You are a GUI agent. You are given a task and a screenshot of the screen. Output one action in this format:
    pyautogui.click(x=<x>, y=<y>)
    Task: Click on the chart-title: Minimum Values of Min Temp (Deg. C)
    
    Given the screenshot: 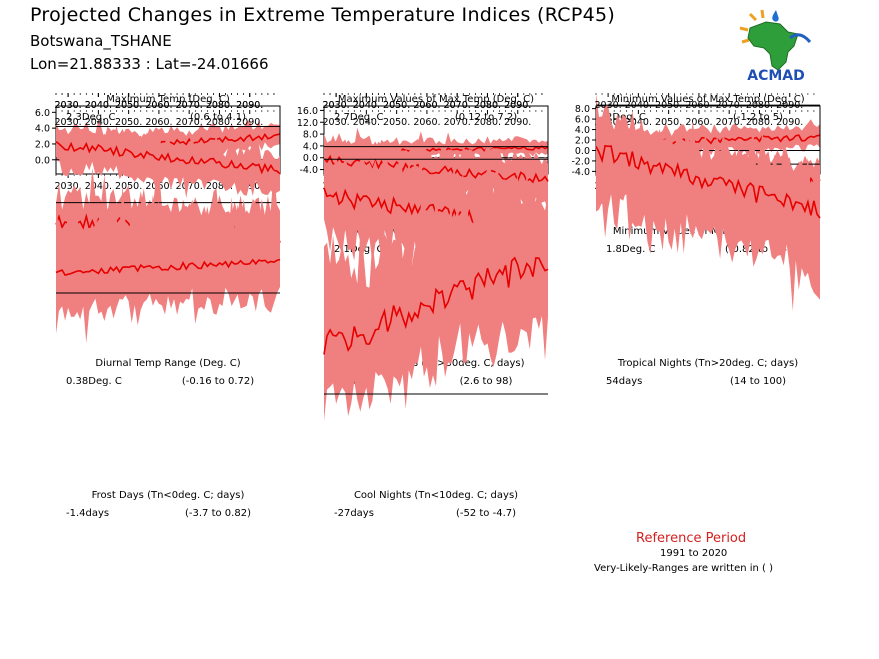 What is the action you would take?
    pyautogui.click(x=708, y=231)
    